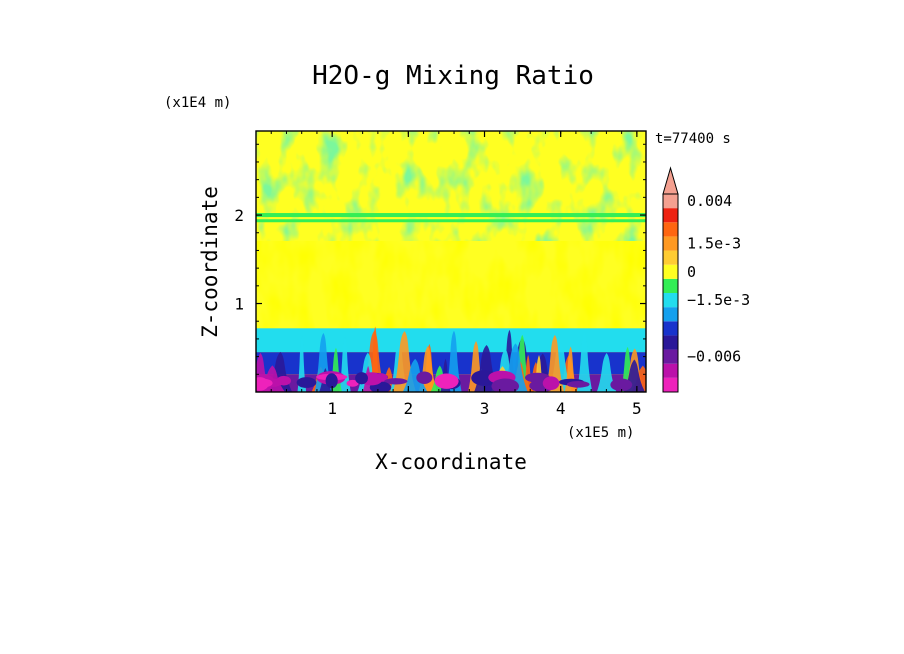 This screenshot has height=654, width=904. Describe the element at coordinates (718, 300) in the screenshot. I see `colorbar-label: −1.5e-3` at that location.